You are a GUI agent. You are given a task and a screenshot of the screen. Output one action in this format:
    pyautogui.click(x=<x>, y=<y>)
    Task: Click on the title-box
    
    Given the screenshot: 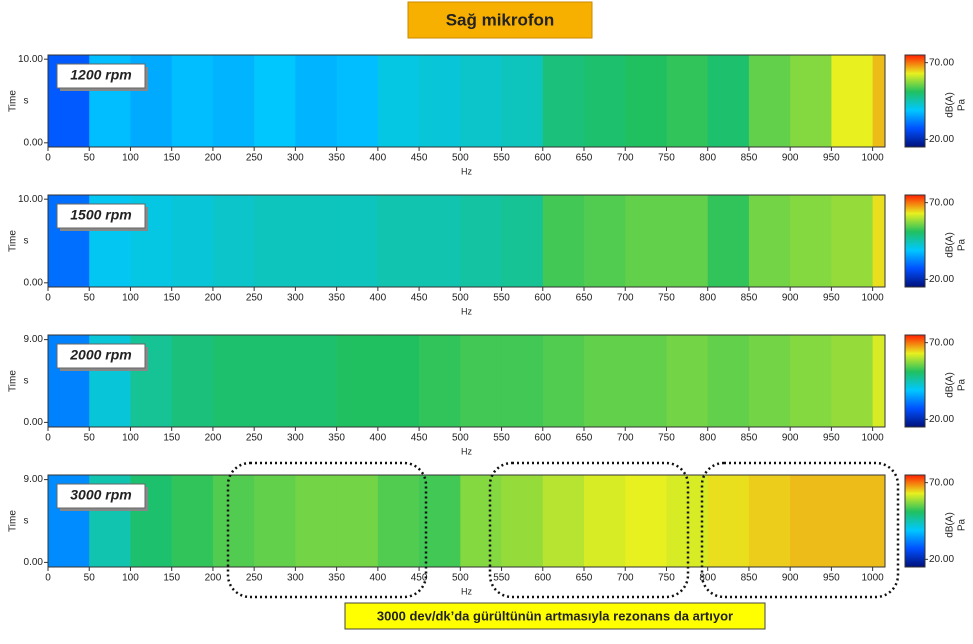 What is the action you would take?
    pyautogui.click(x=500, y=20)
    